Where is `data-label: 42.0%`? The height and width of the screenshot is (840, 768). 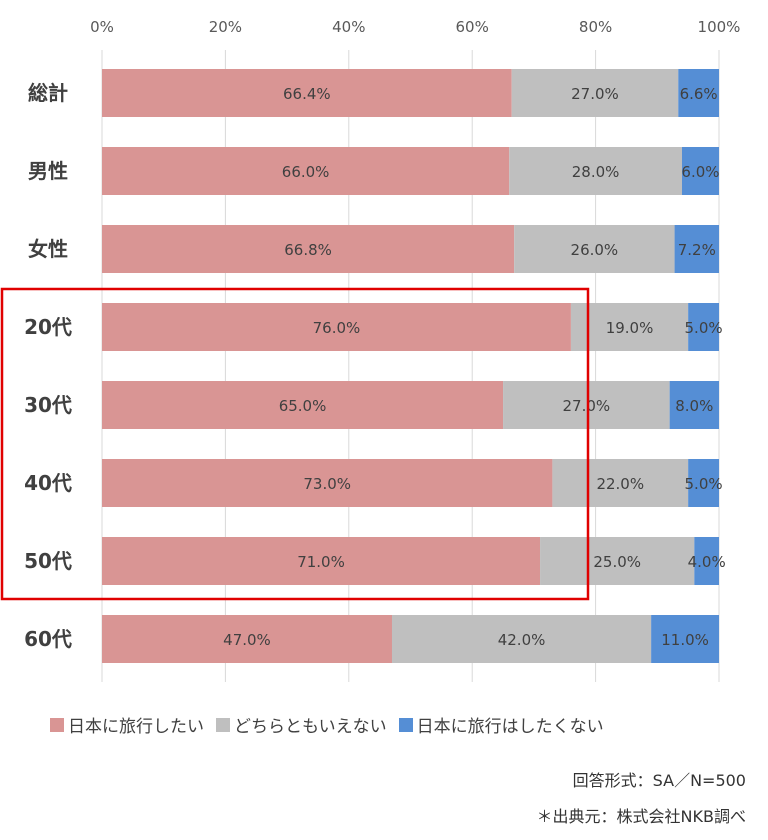 data-label: 42.0% is located at coordinates (522, 640).